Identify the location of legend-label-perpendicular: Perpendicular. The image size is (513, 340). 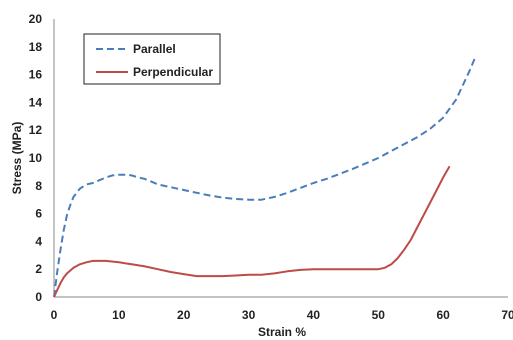
(173, 72).